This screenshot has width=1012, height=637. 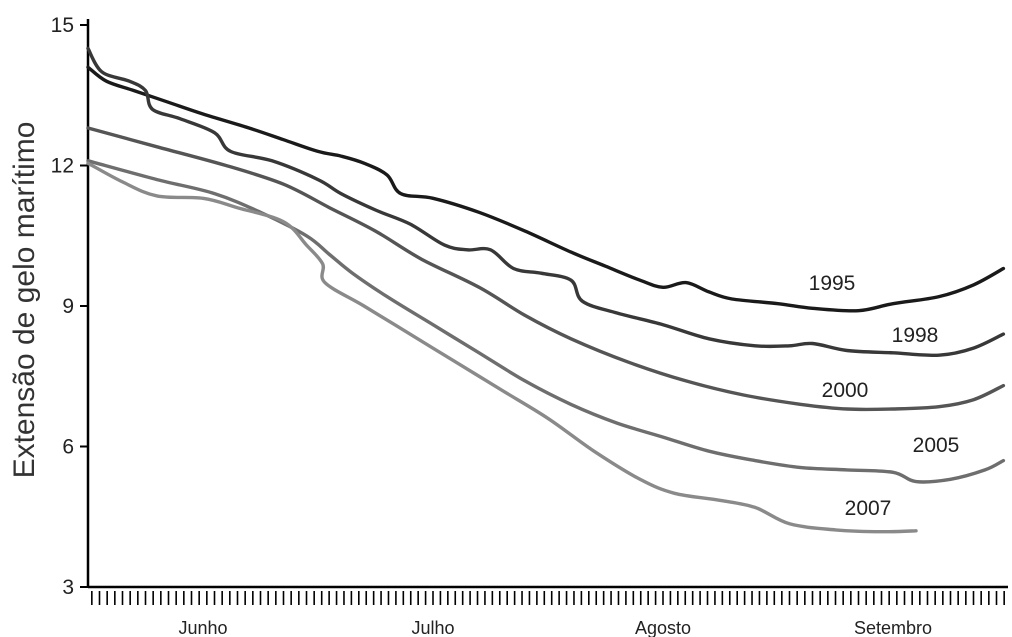 I want to click on series-label-1995: 1995, so click(x=832, y=283).